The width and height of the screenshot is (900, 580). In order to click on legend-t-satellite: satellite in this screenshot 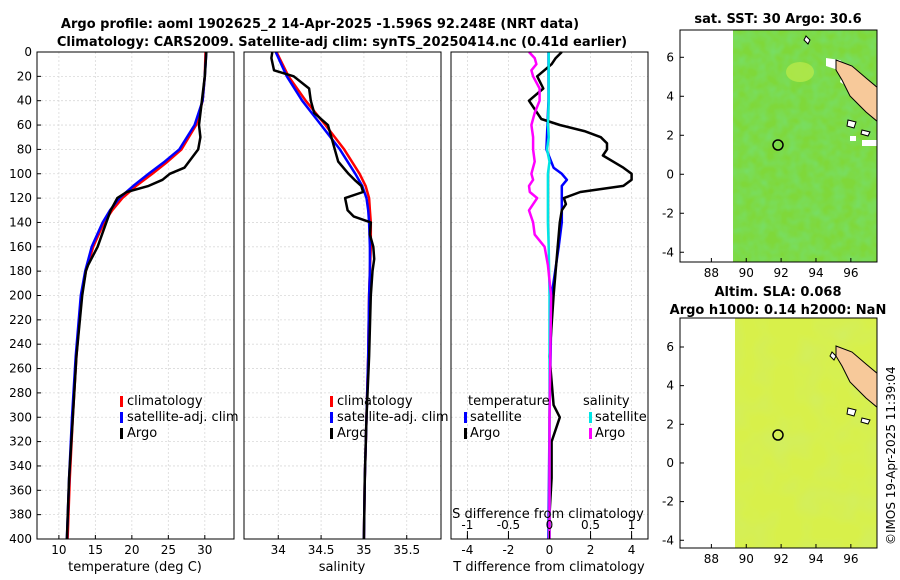, I will do `click(496, 417)`.